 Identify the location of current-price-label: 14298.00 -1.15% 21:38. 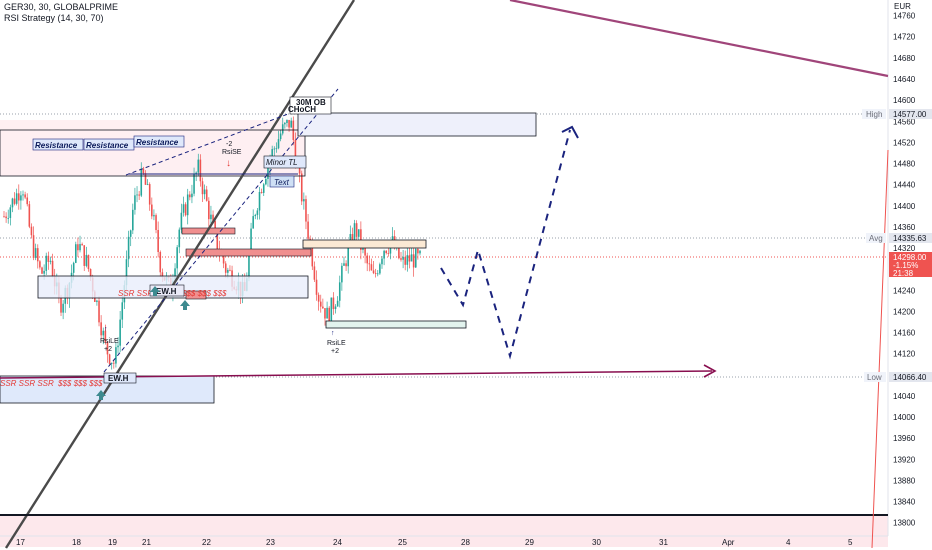
(910, 265).